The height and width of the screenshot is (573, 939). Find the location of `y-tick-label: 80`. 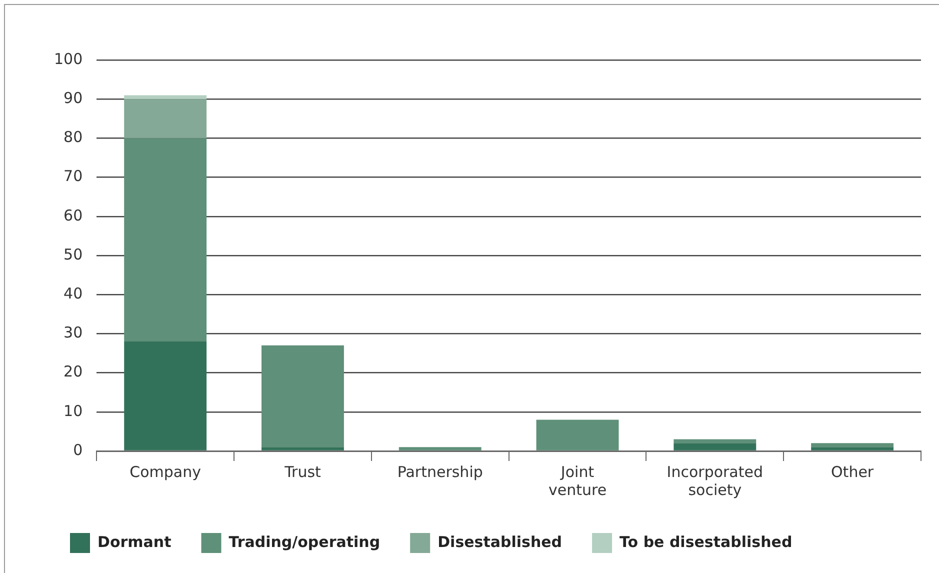

y-tick-label: 80 is located at coordinates (73, 137).